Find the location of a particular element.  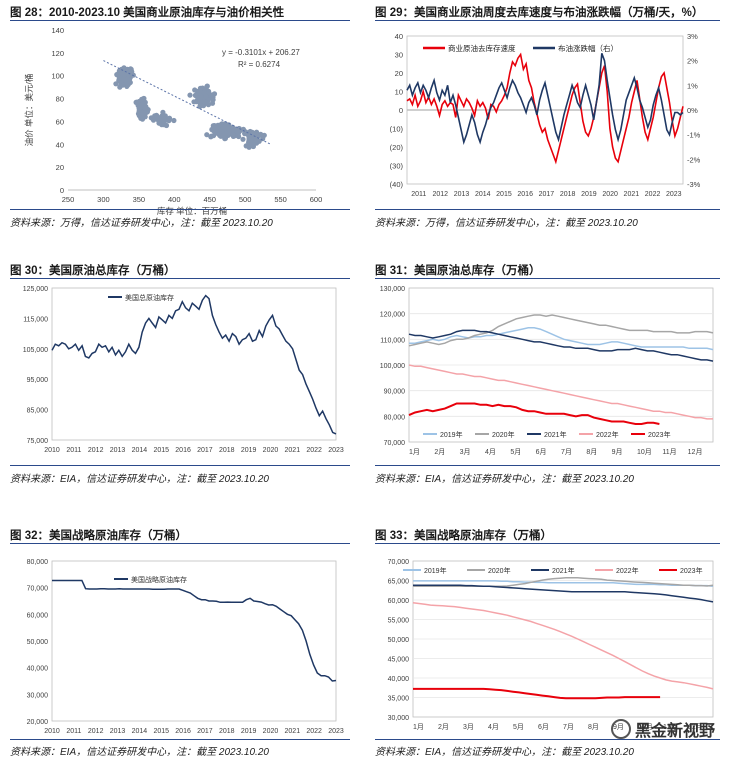

x-tick-label: 500 is located at coordinates (245, 199).